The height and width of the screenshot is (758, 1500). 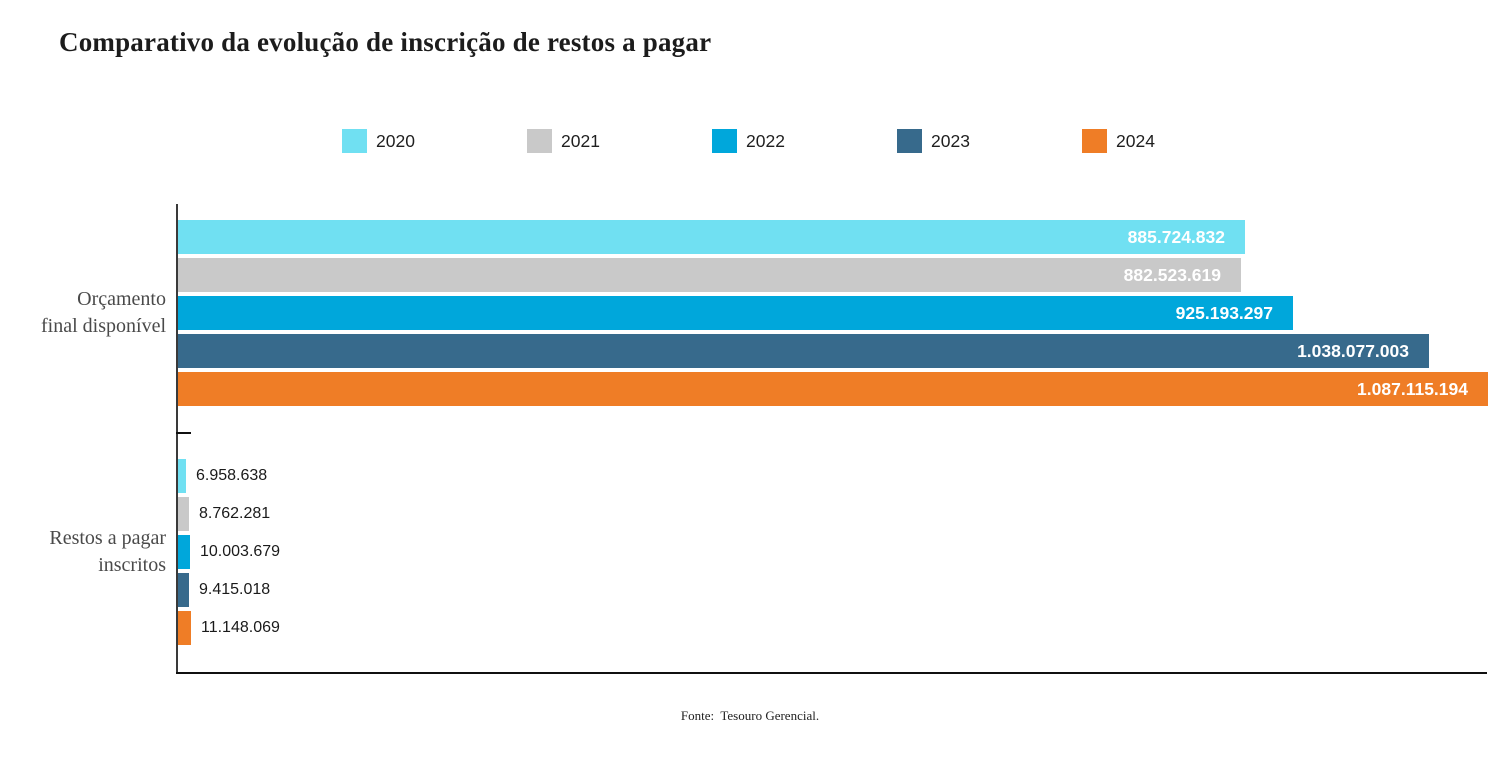 What do you see at coordinates (1135, 141) in the screenshot?
I see `legend-label: 2024` at bounding box center [1135, 141].